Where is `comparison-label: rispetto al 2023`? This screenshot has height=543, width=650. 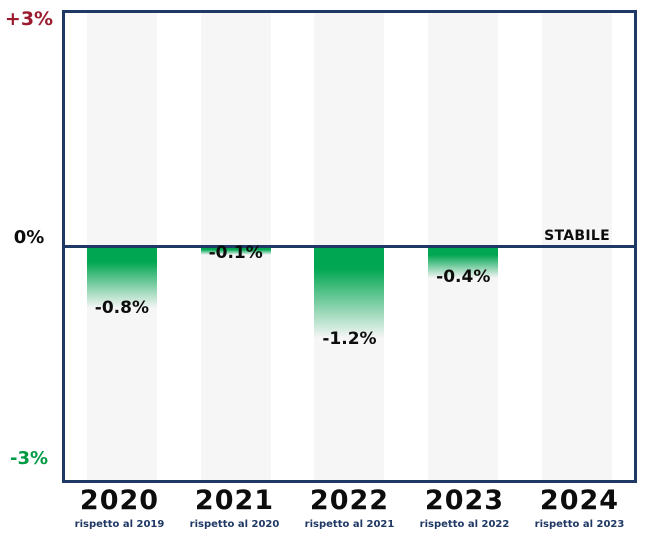
comparison-label: rispetto al 2023 is located at coordinates (579, 524).